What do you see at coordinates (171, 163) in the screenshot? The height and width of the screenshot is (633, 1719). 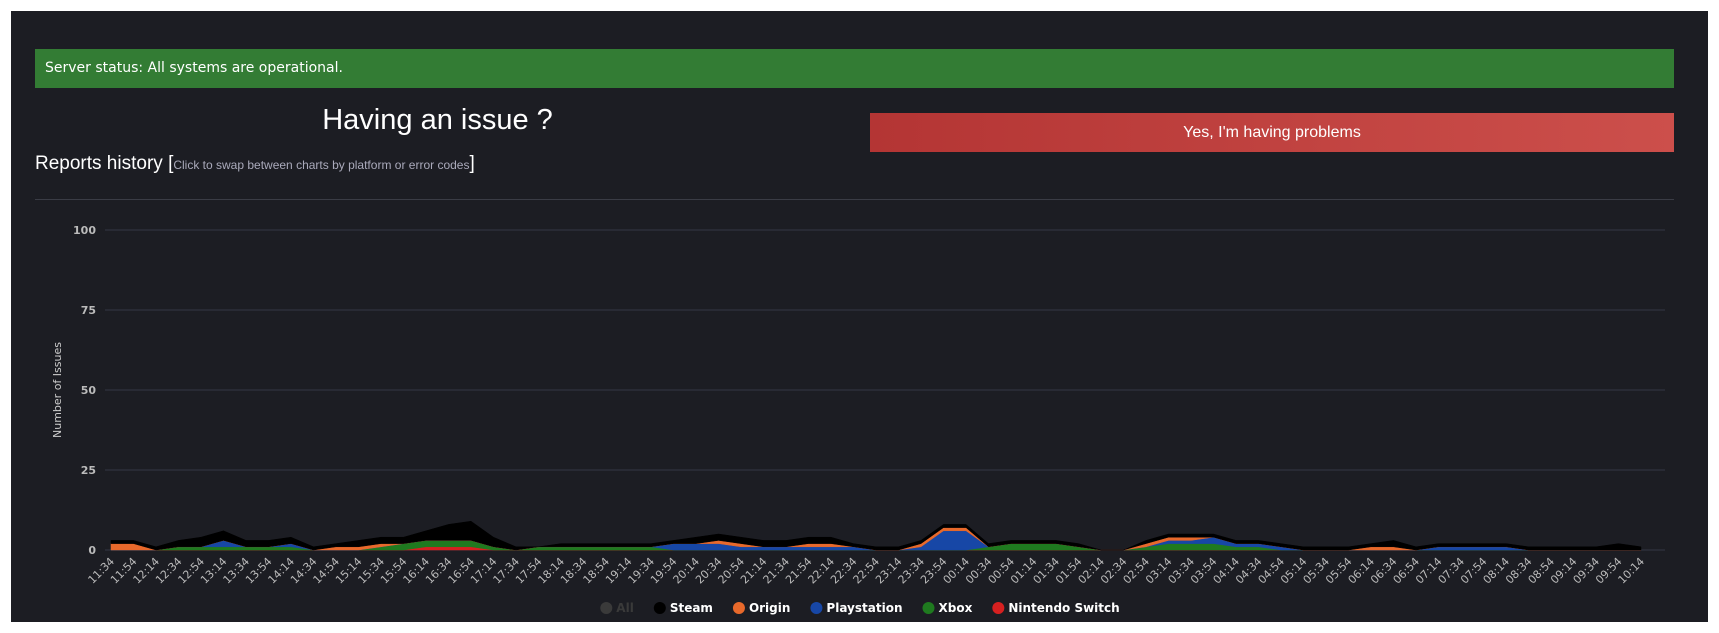 I see `bracket: [` at bounding box center [171, 163].